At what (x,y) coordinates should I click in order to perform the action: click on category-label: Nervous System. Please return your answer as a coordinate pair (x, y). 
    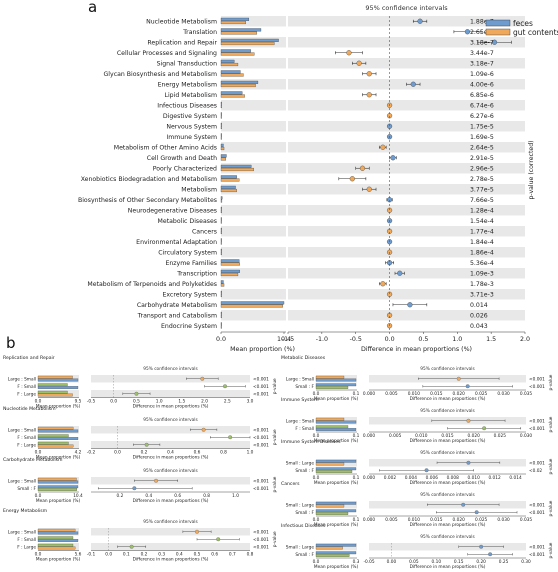
    Looking at the image, I should click on (191, 127).